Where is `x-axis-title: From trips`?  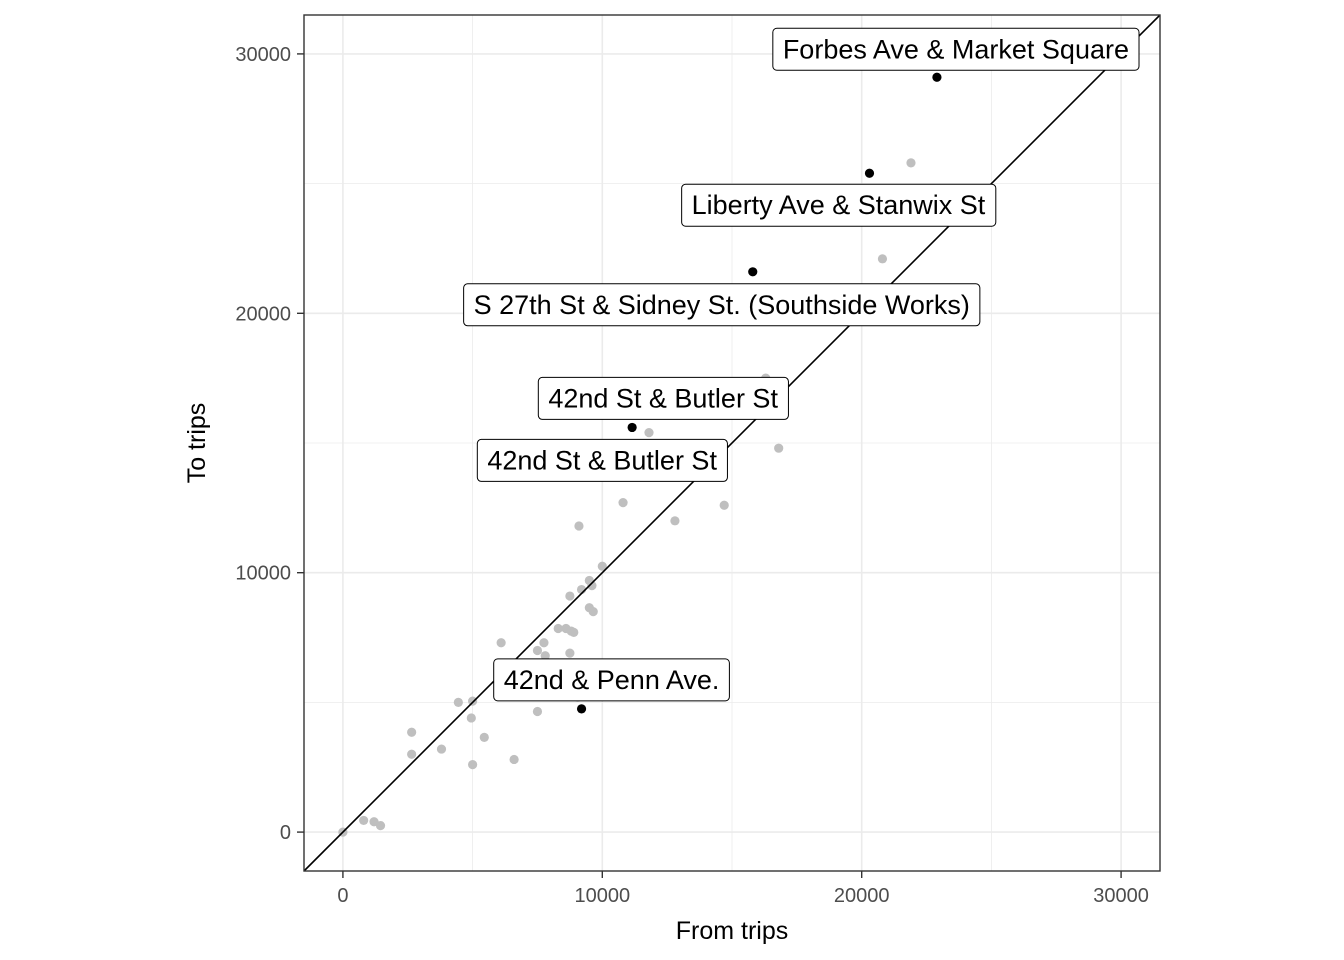
x-axis-title: From trips is located at coordinates (732, 931).